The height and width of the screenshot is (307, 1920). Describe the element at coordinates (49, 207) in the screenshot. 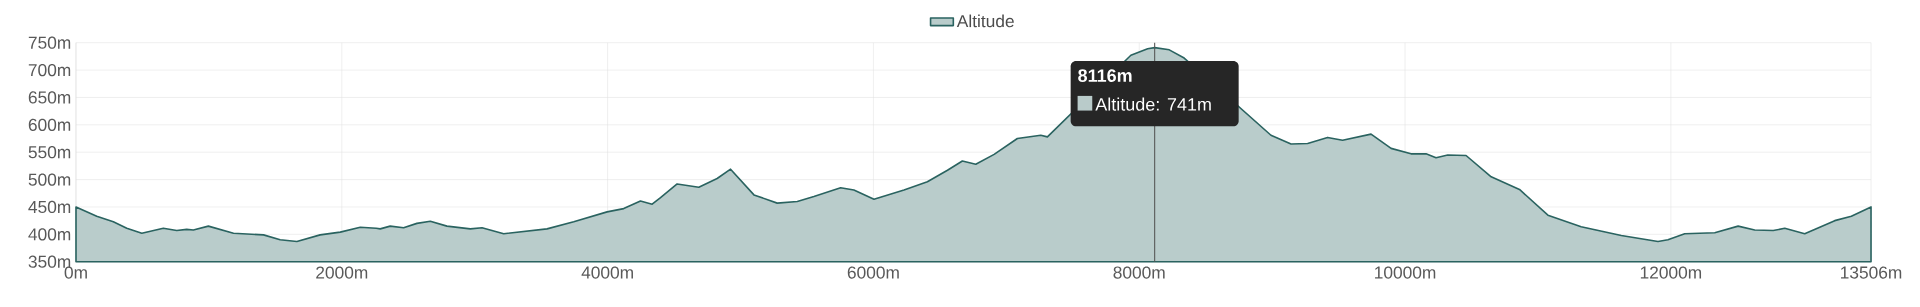

I see `y-tick-label: 450m` at that location.